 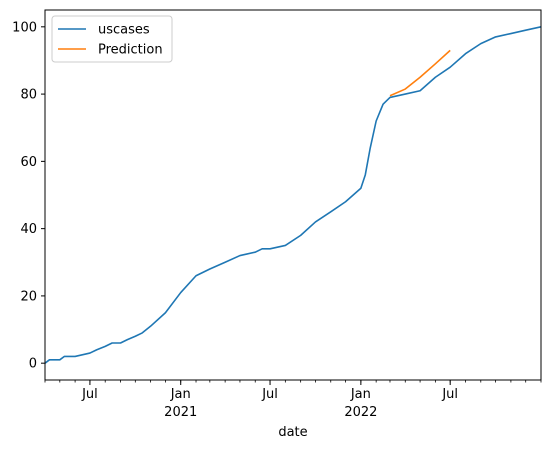 What do you see at coordinates (28, 196) in the screenshot?
I see `y-axis: 0 20 40 60 80 100` at bounding box center [28, 196].